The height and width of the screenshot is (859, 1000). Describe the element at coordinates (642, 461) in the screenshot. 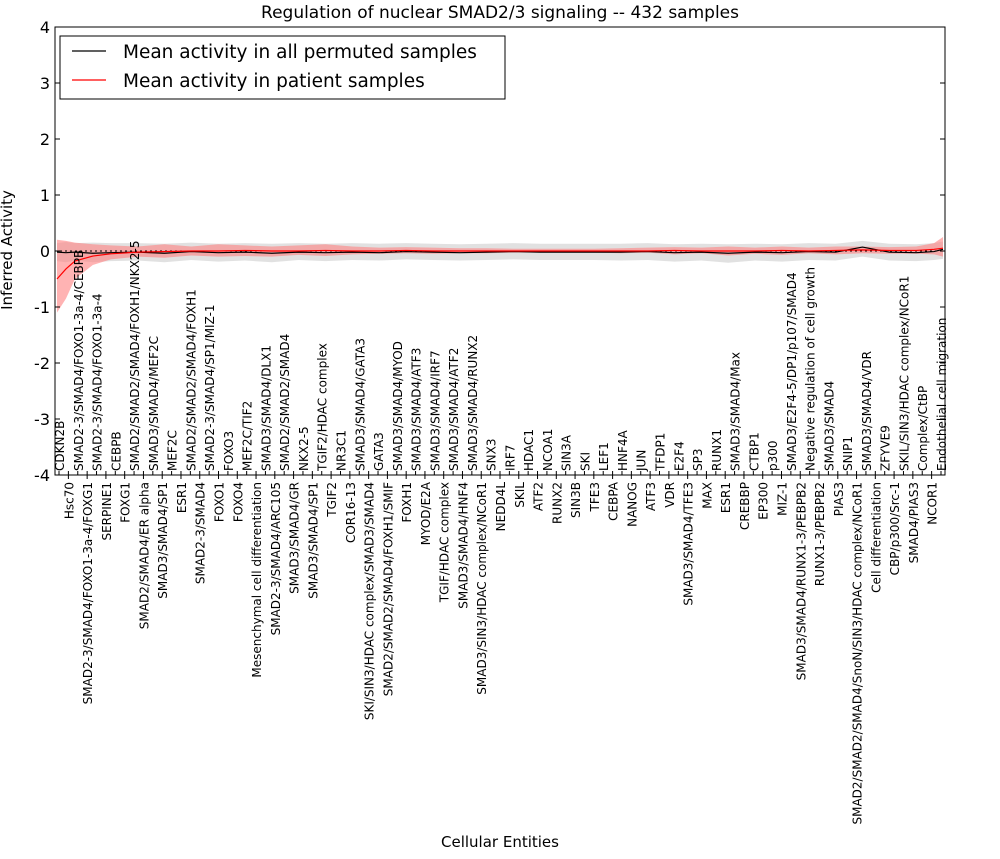

I see `x-tick-label: JUN` at that location.